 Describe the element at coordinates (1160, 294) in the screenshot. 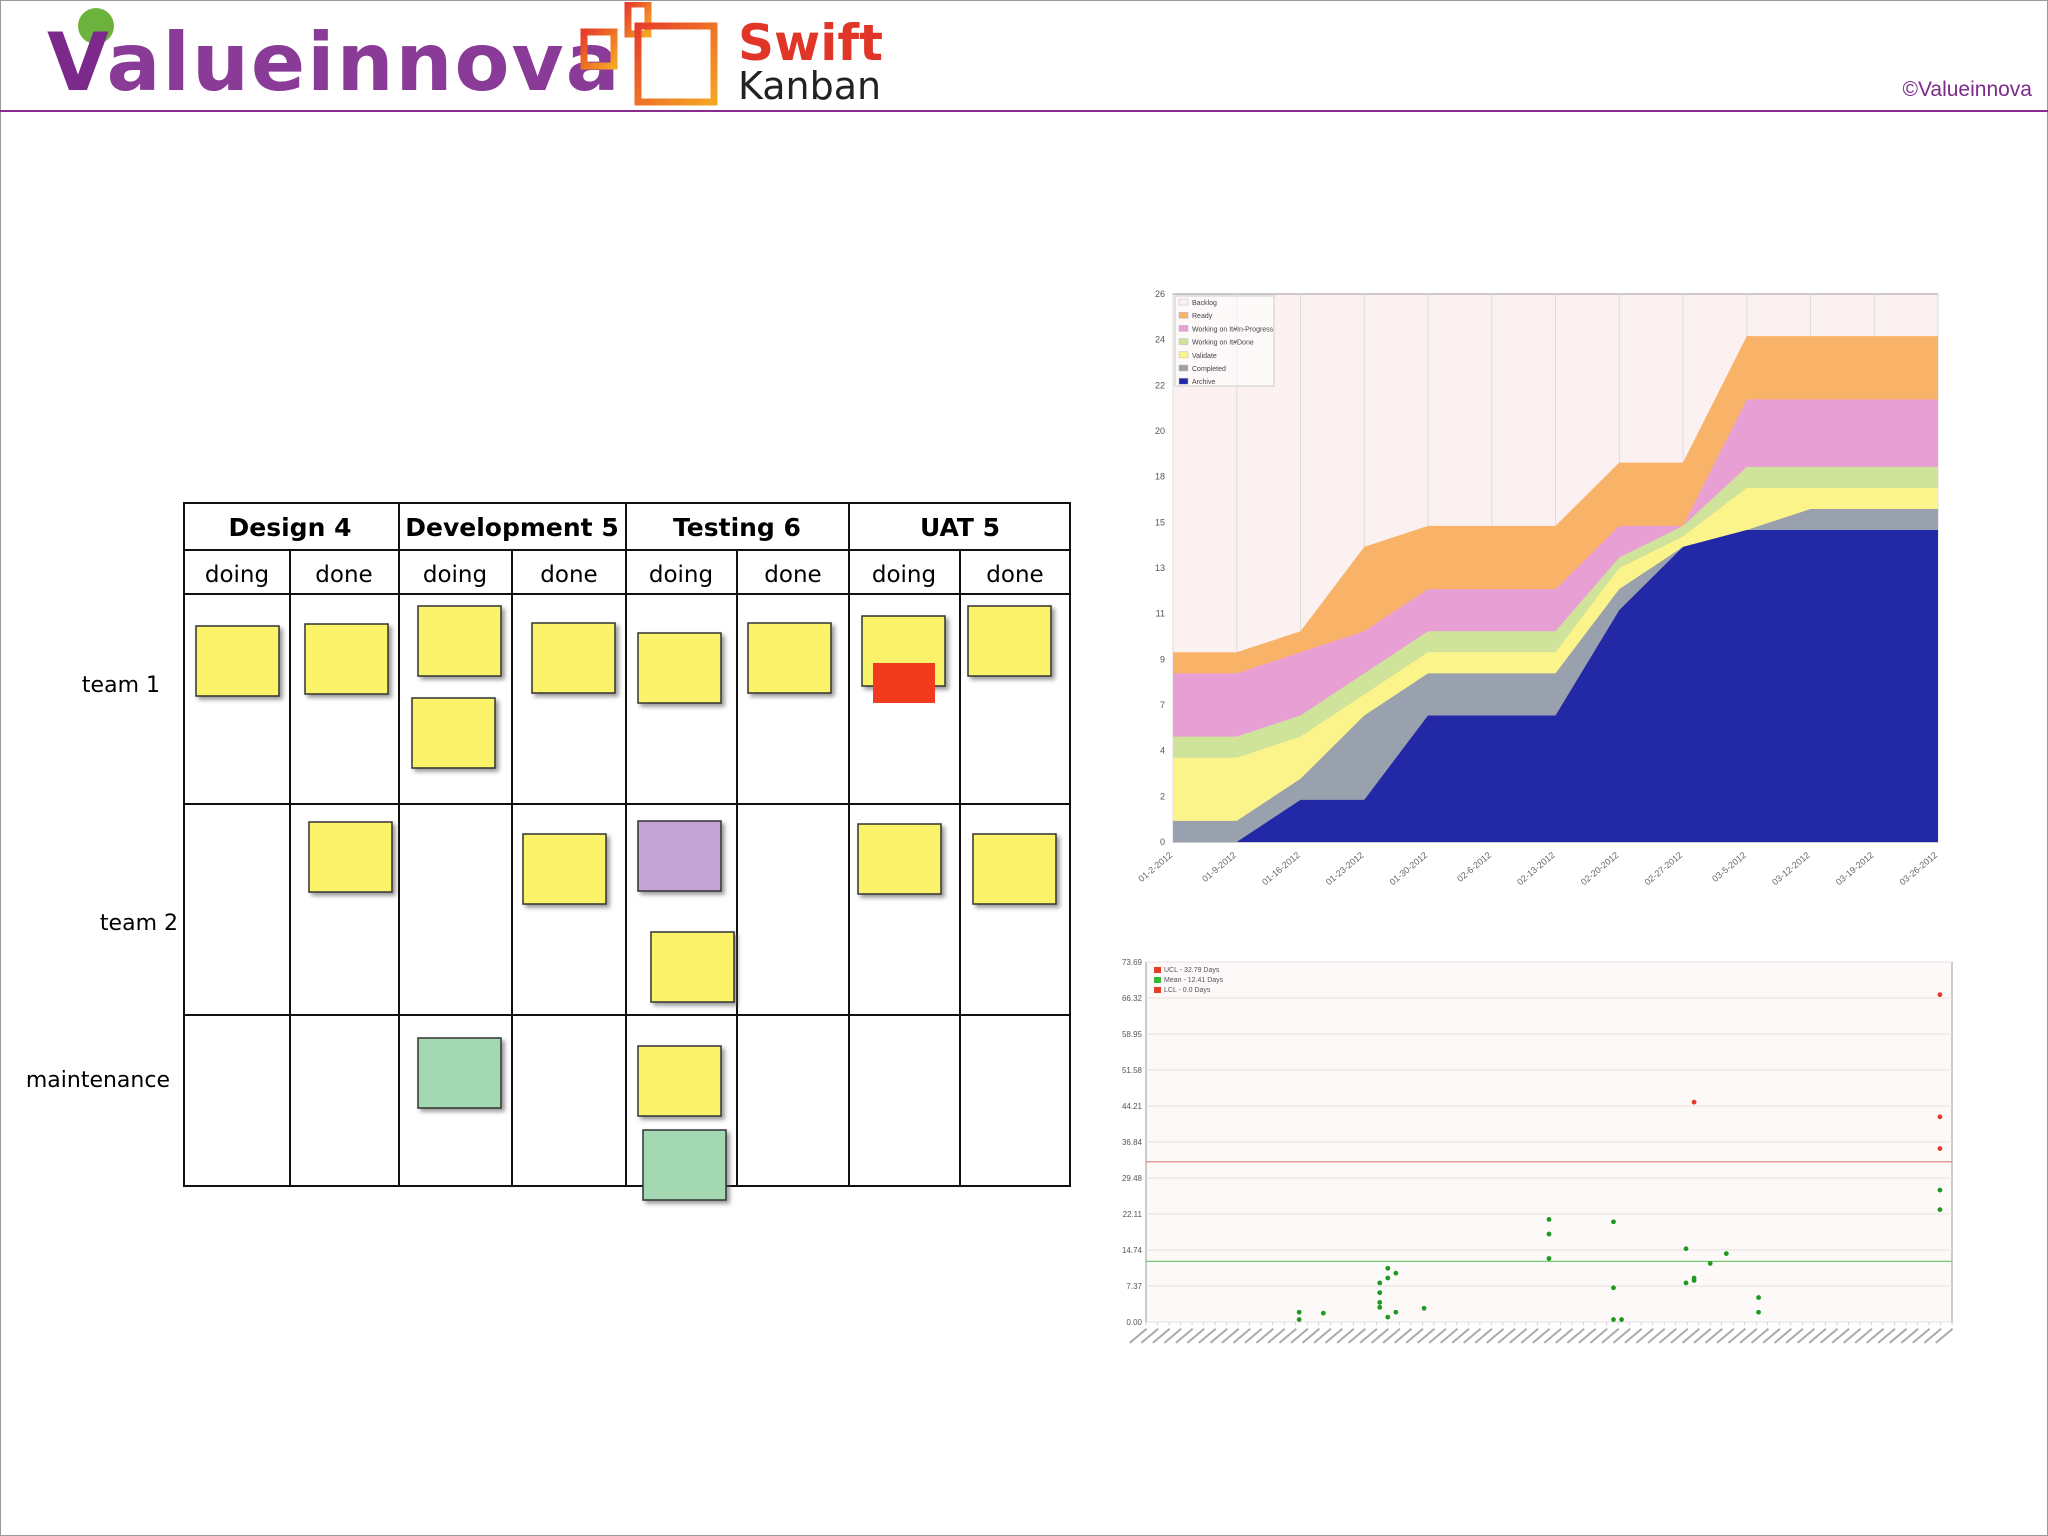

I see `y-tick-label: 26` at that location.